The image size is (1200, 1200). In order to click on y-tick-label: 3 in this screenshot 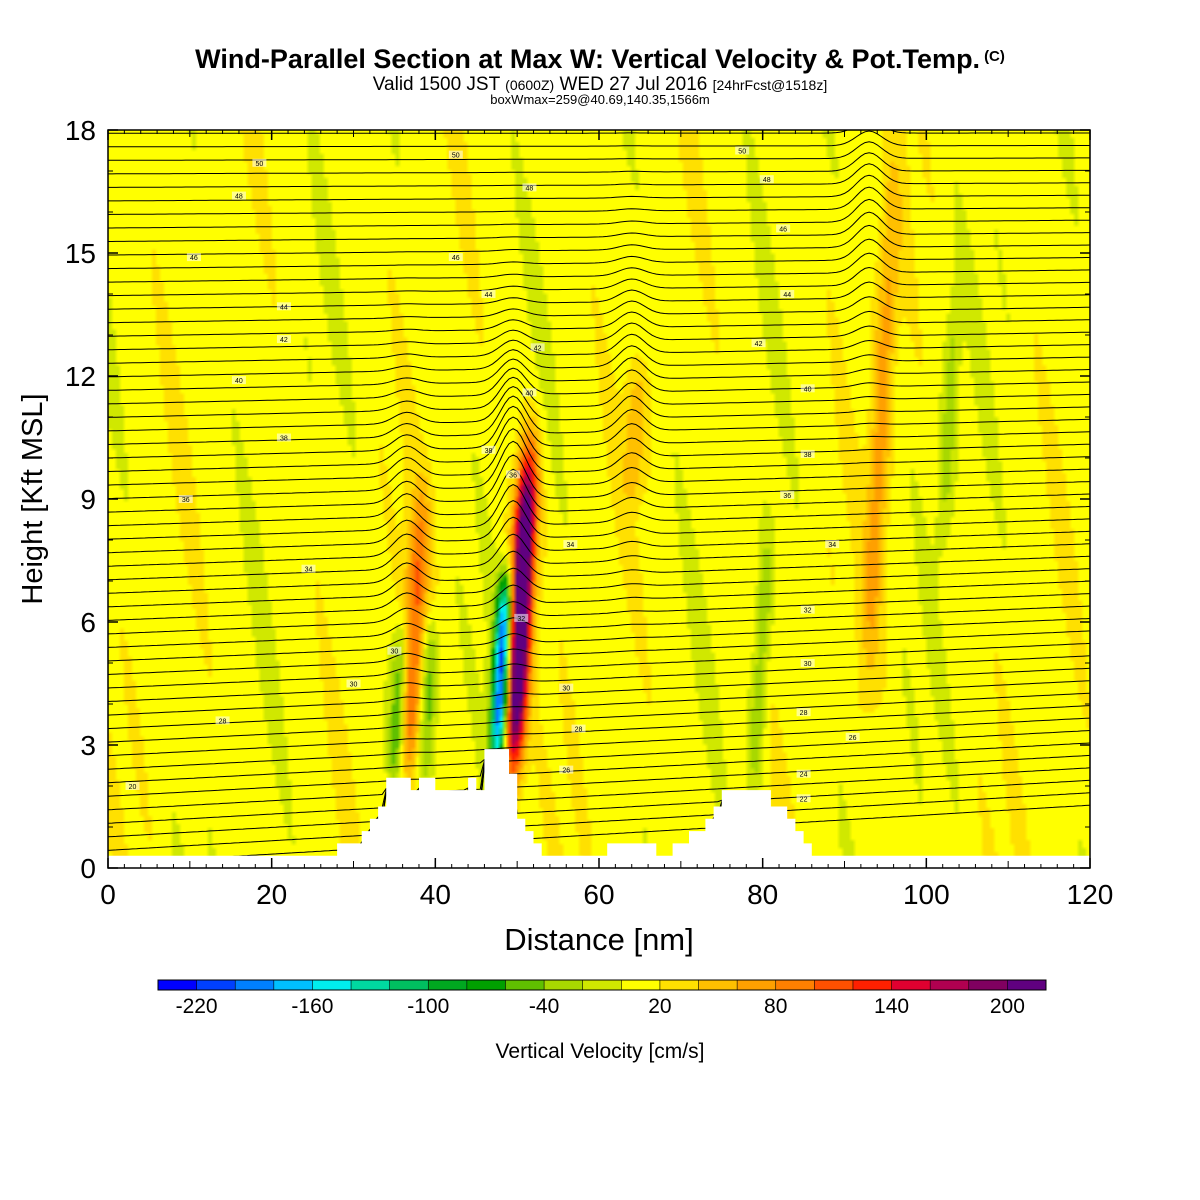, I will do `click(88, 745)`.